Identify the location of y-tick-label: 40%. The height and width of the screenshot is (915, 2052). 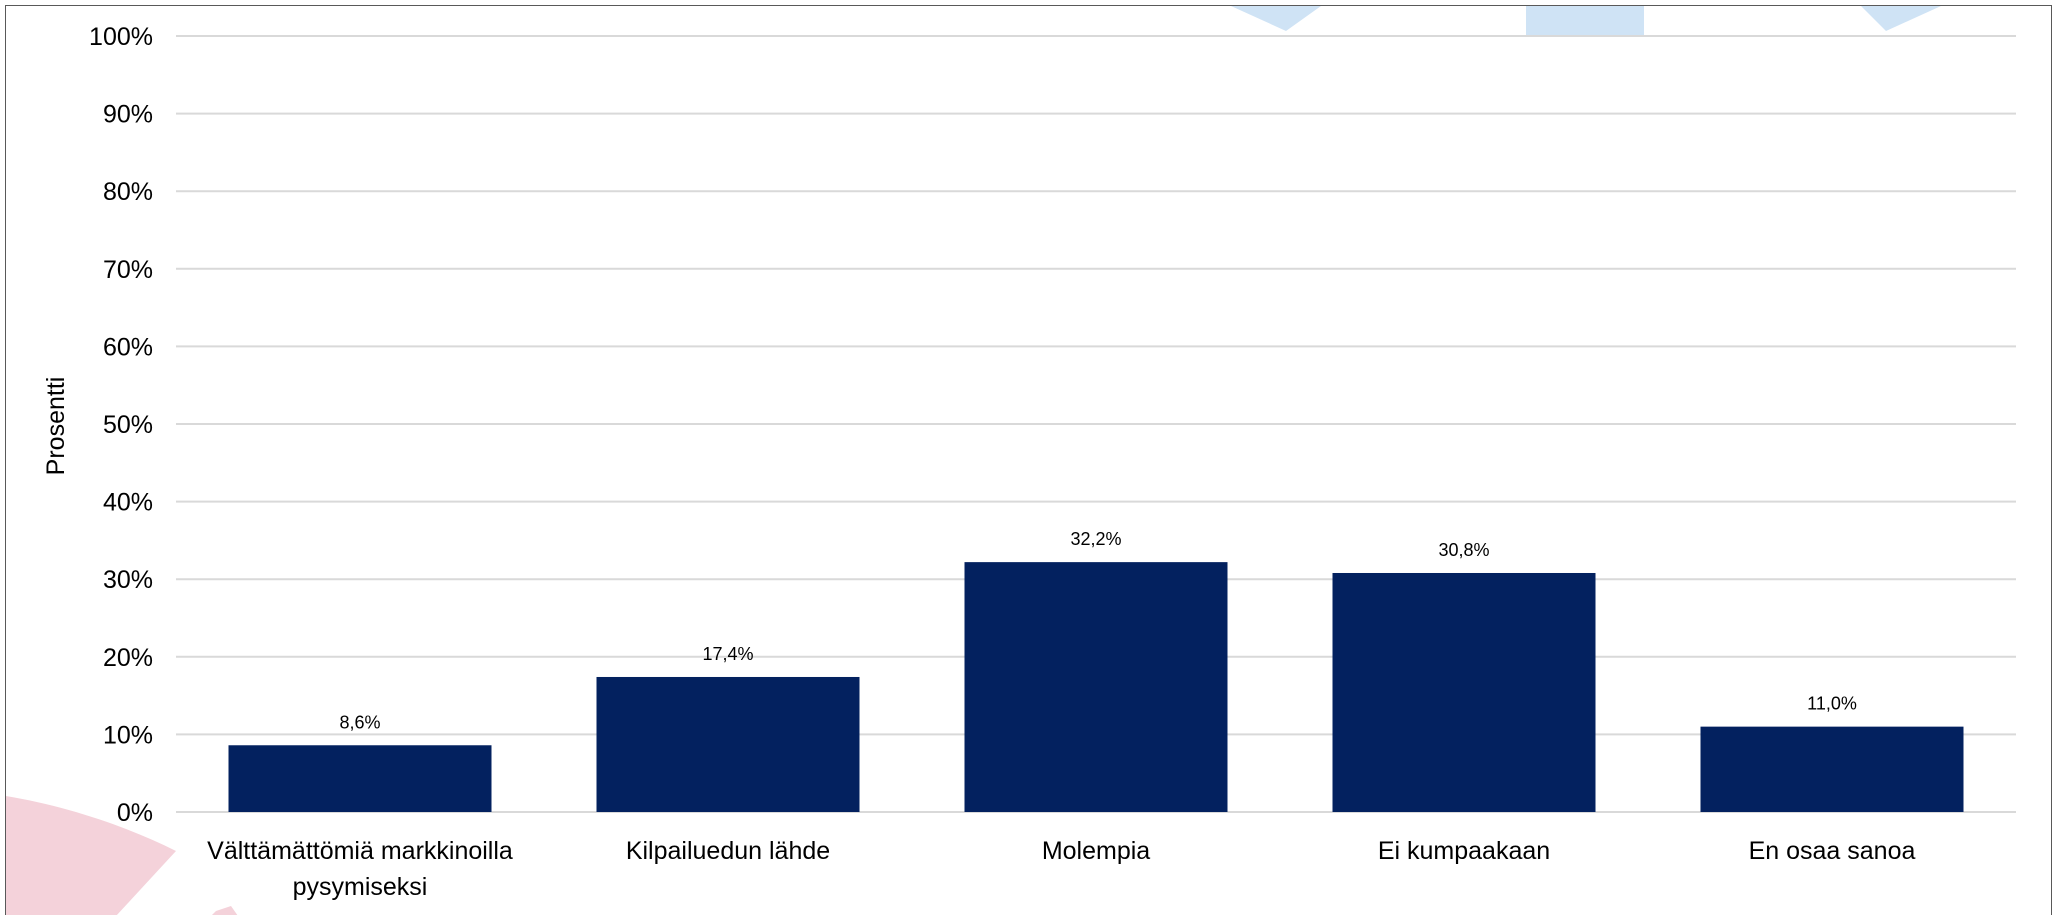
(128, 503).